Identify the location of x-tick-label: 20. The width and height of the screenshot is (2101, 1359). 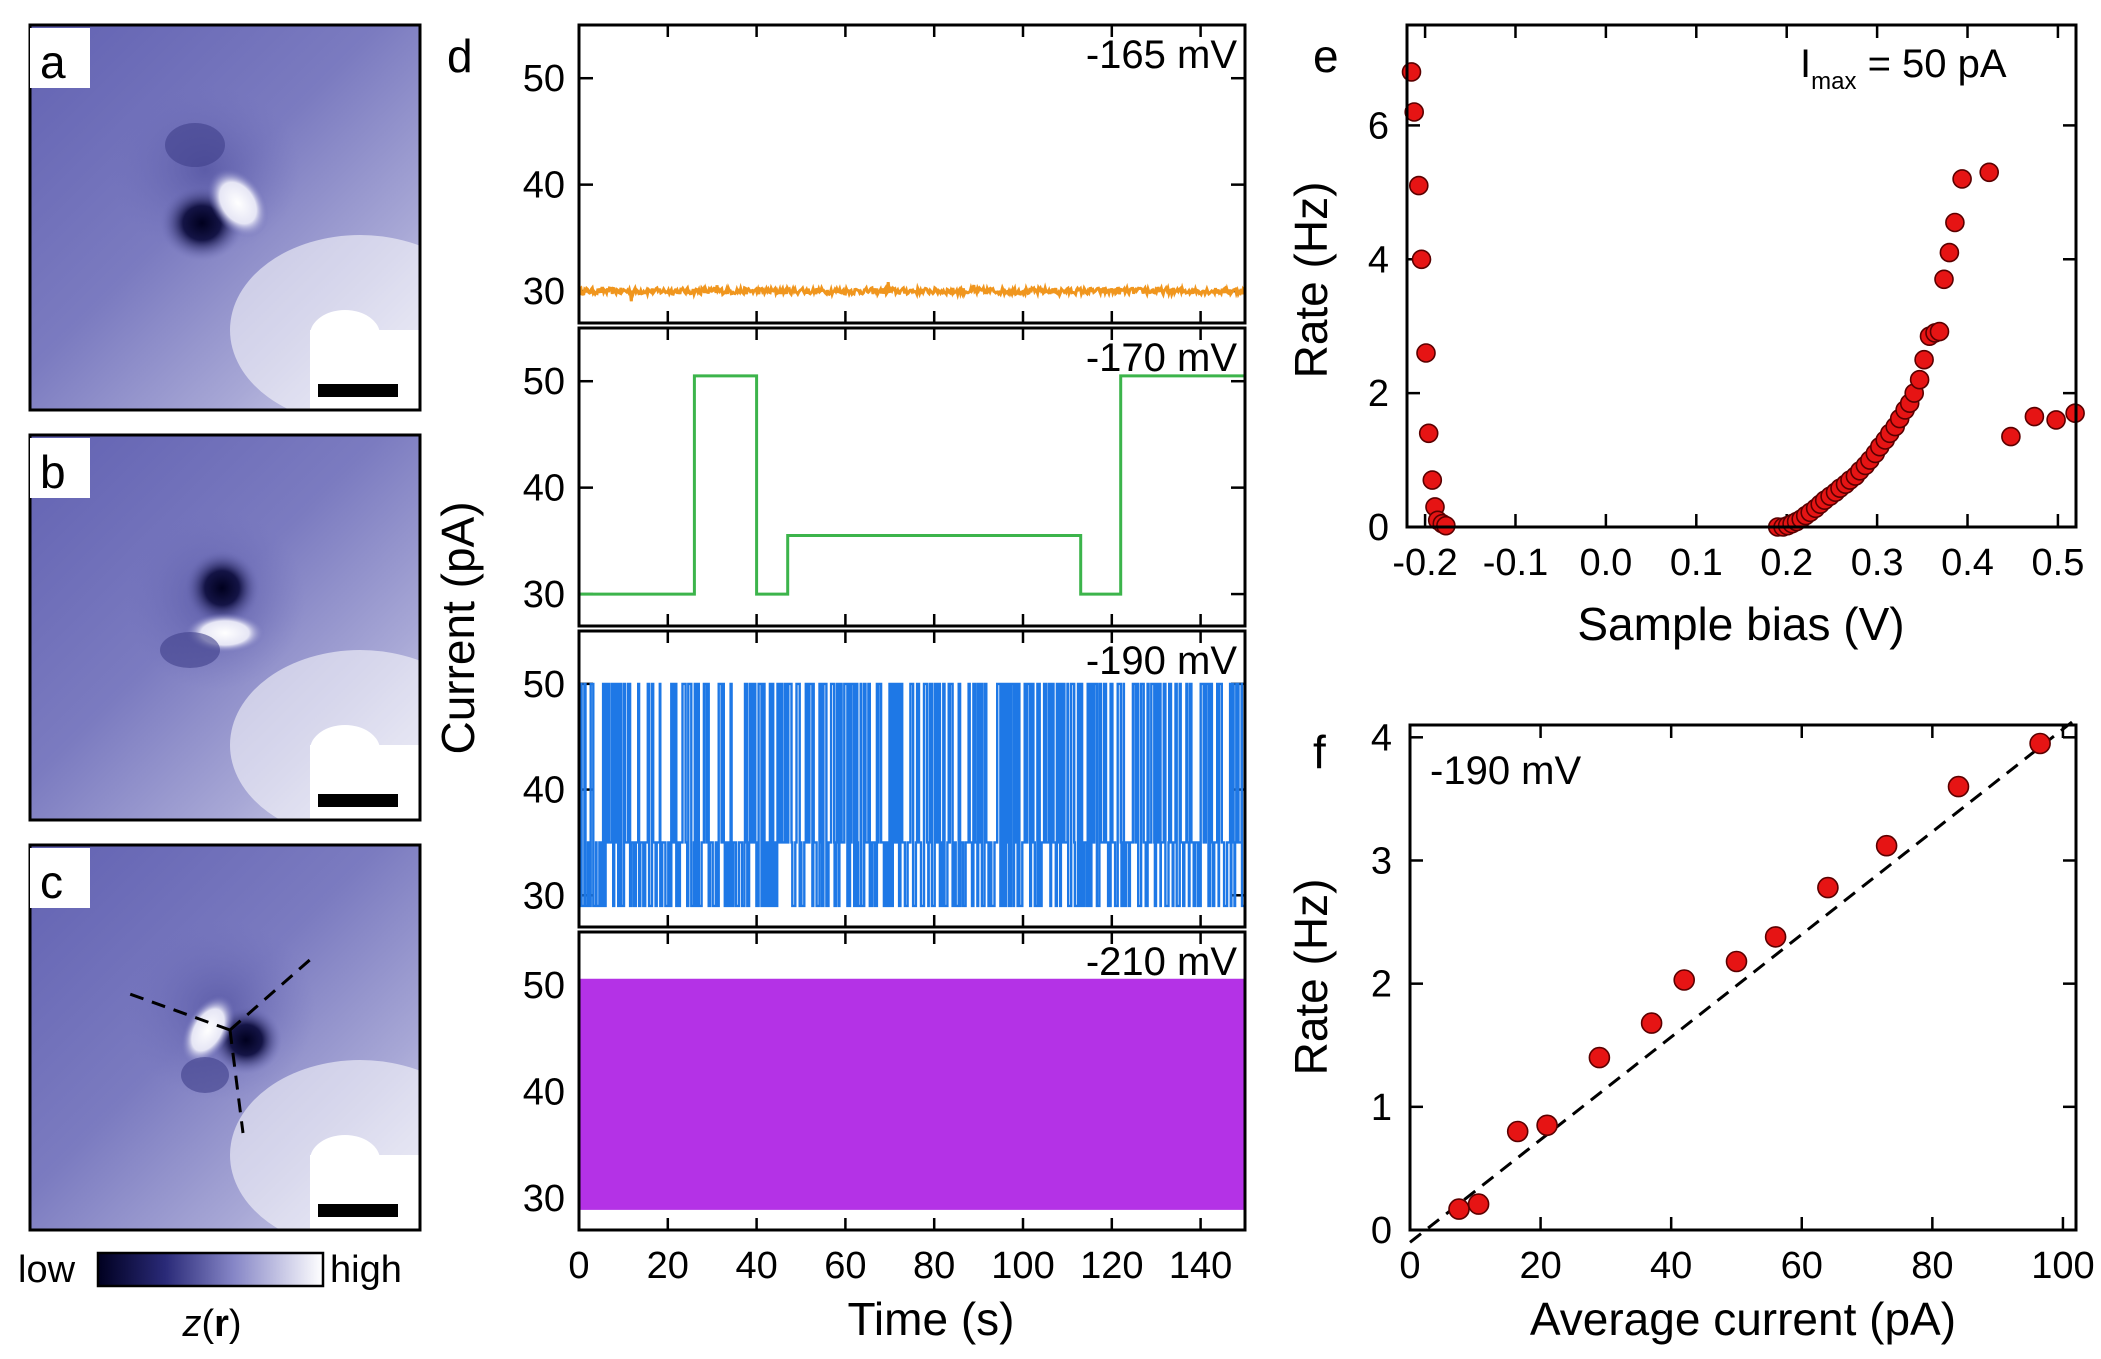
(1540, 1266).